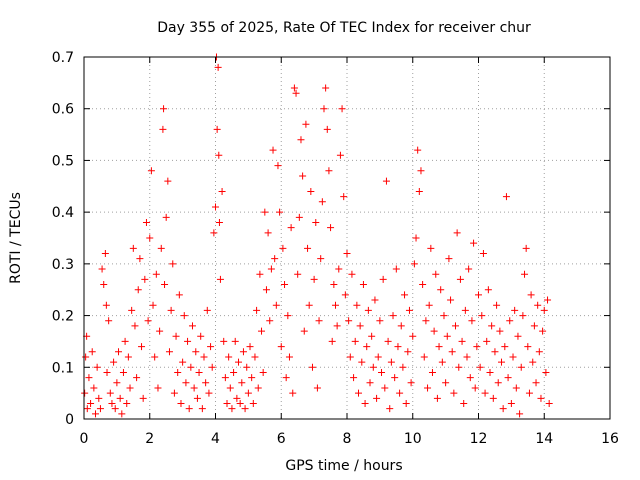 The image size is (640, 480). I want to click on x-tick-label: 10, so click(413, 439).